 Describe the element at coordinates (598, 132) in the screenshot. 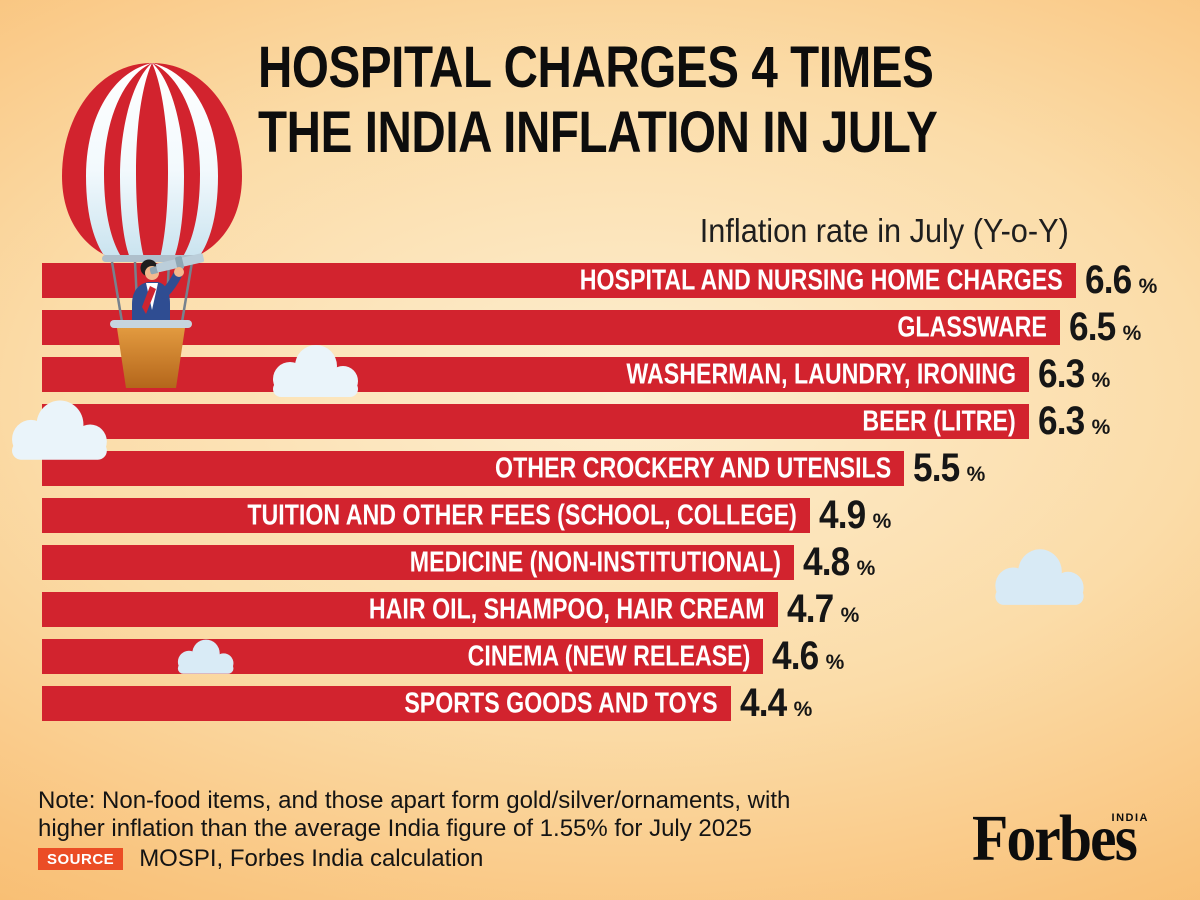

I see `title-line-2: THE INDIA INFLATION IN JULY` at that location.